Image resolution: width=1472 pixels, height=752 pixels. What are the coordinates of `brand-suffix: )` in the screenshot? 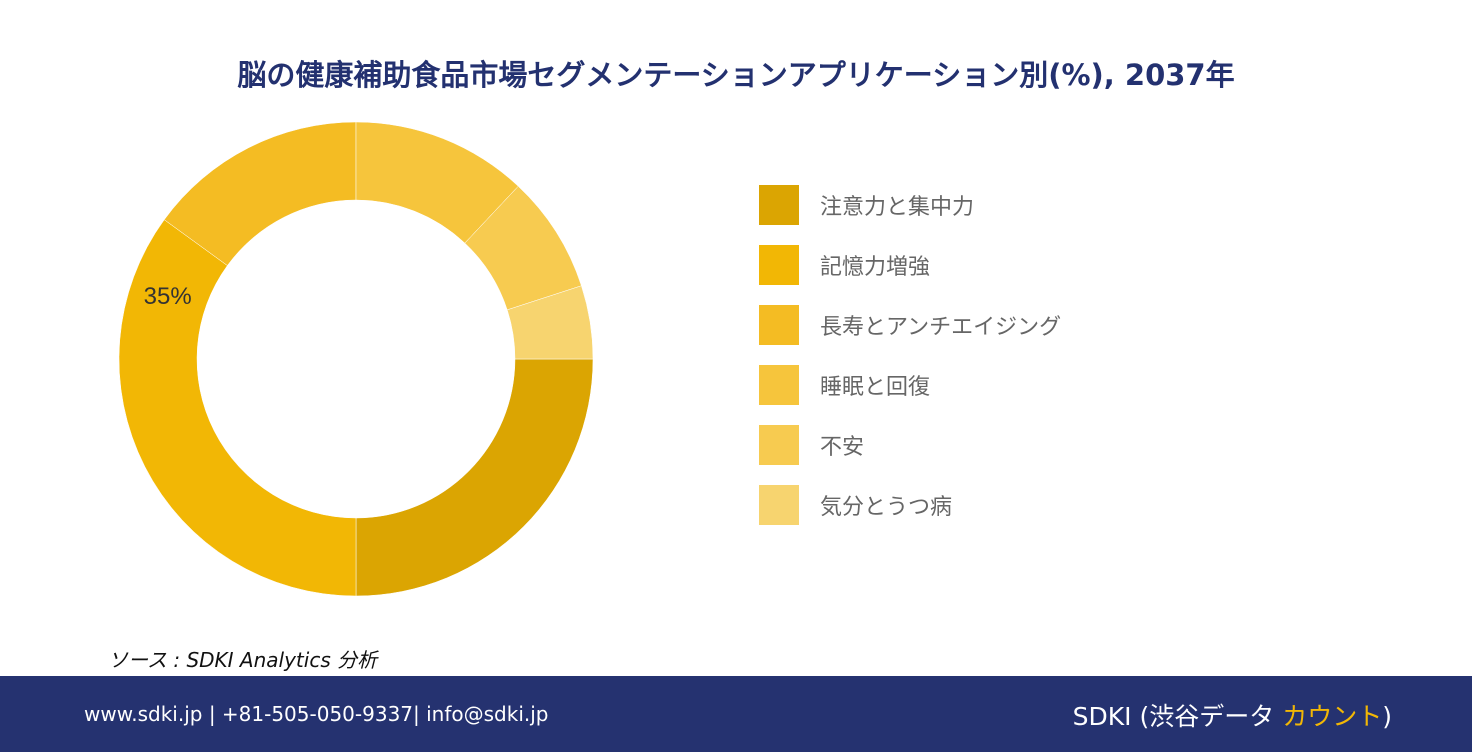 It's located at (1387, 716).